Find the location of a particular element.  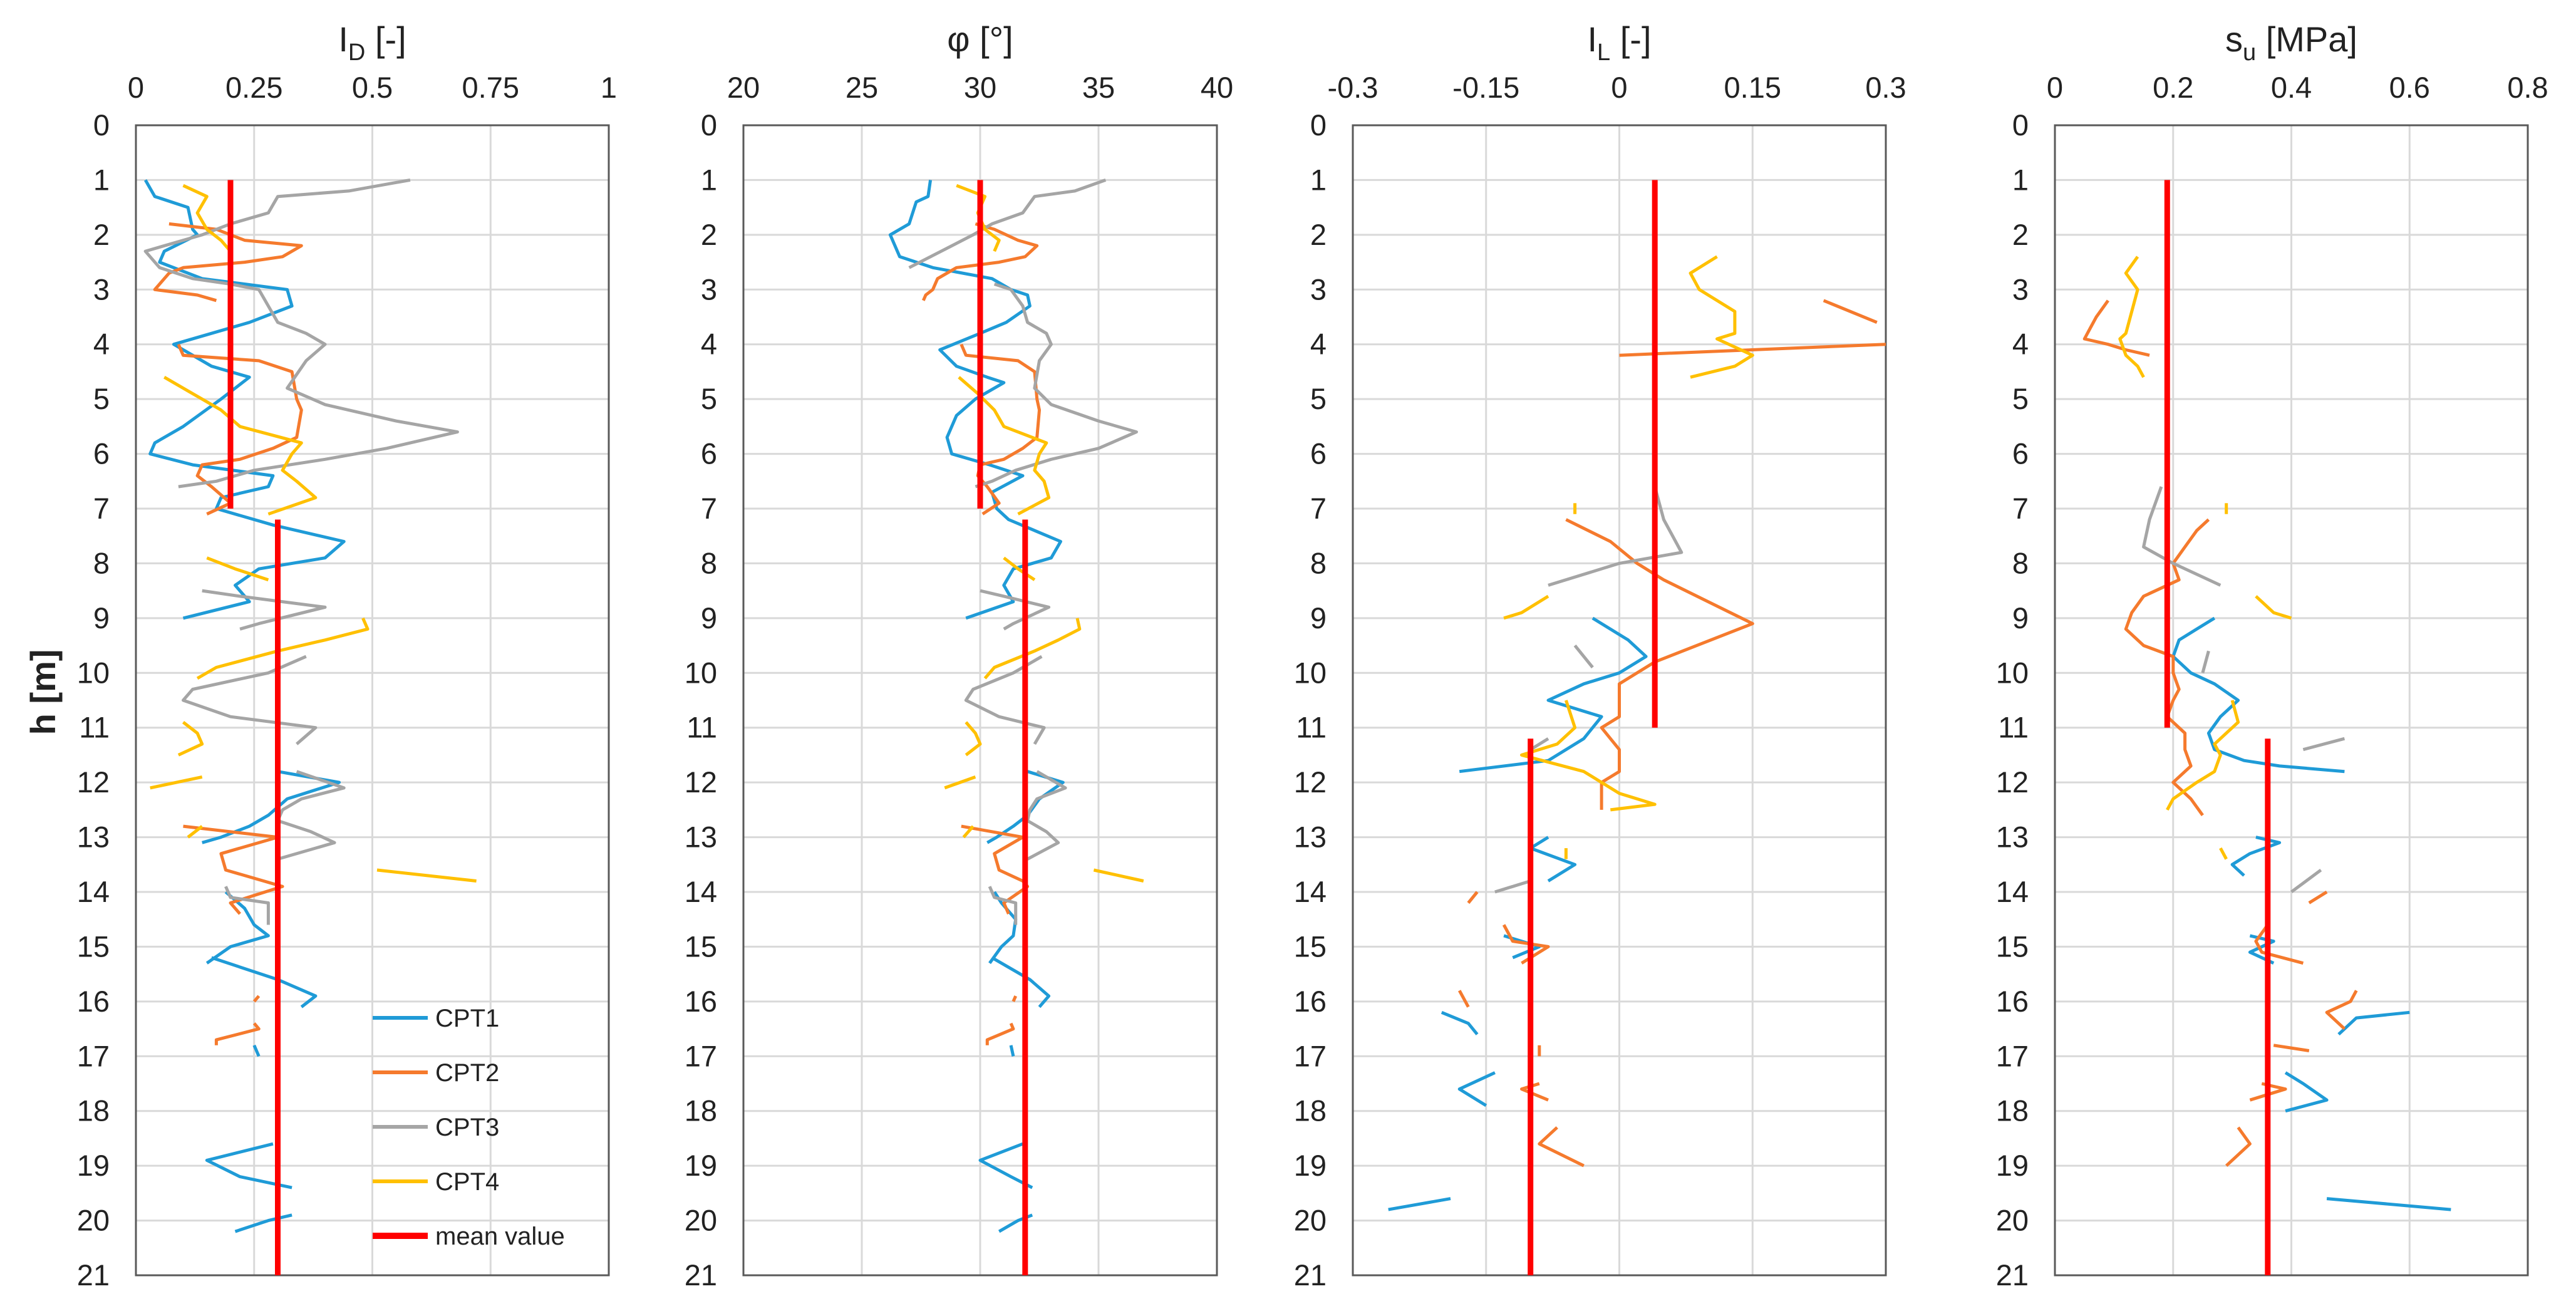

y-tick-label: 0 is located at coordinates (101, 125).